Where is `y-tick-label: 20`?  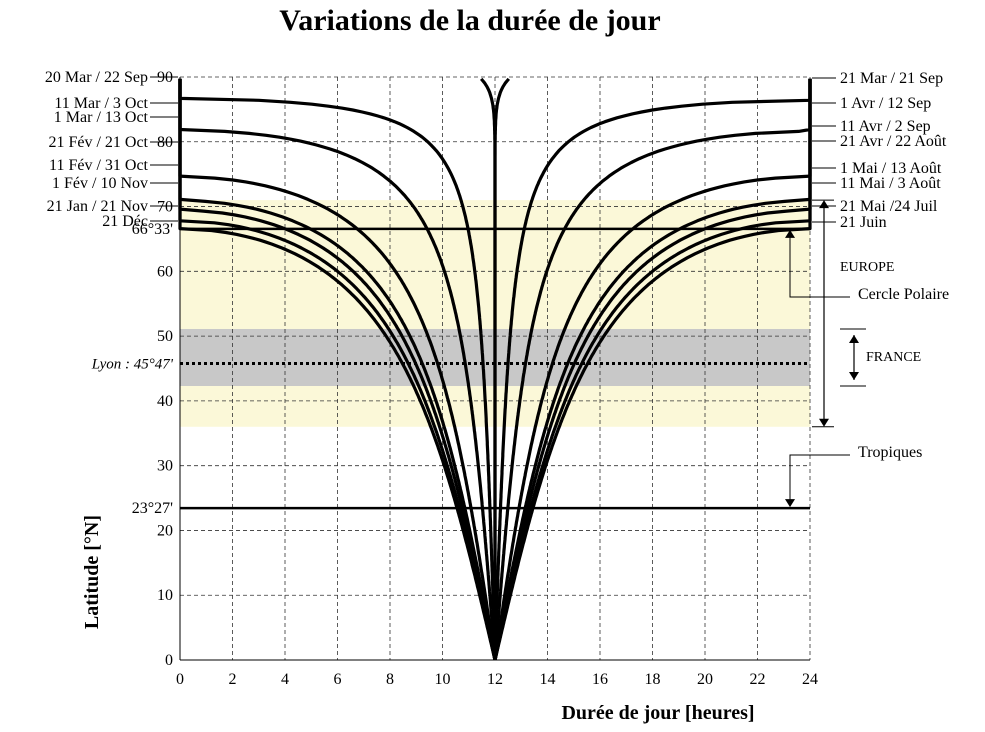
y-tick-label: 20 is located at coordinates (165, 530).